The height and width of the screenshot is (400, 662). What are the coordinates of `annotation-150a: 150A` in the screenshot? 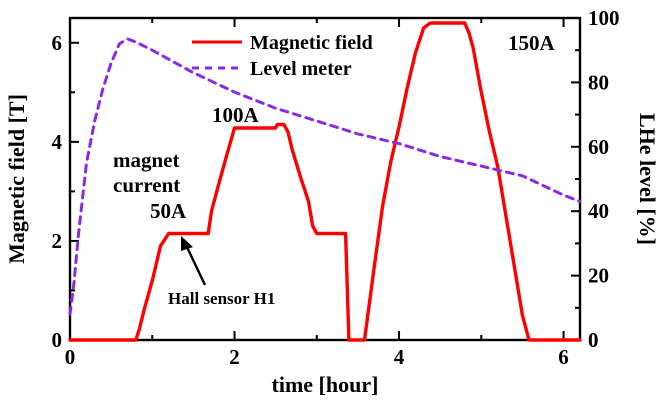 It's located at (532, 43).